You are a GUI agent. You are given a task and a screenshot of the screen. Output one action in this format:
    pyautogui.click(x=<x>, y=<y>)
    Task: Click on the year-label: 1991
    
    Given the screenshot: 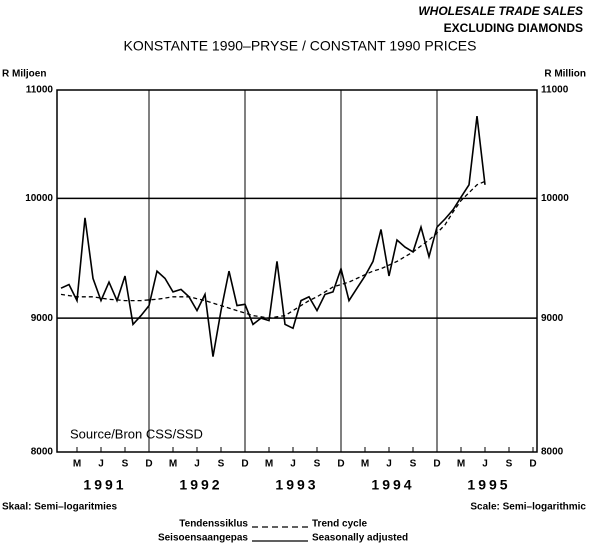 What is the action you would take?
    pyautogui.click(x=104, y=485)
    